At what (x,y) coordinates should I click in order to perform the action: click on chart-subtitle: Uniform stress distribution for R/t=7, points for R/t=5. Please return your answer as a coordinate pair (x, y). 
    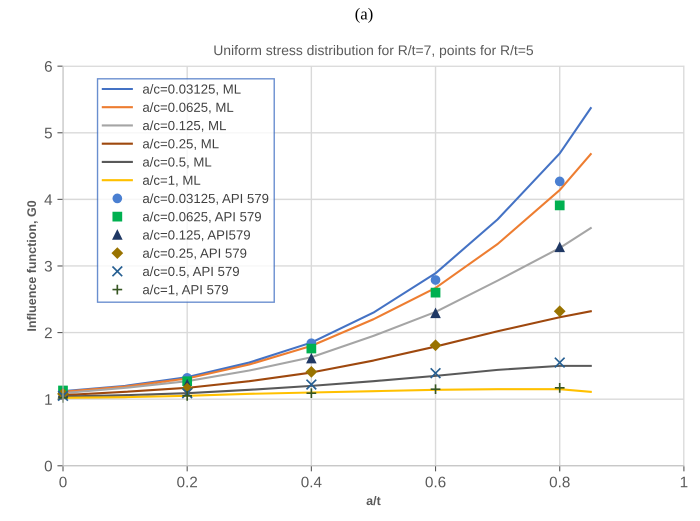
    Looking at the image, I should click on (374, 51).